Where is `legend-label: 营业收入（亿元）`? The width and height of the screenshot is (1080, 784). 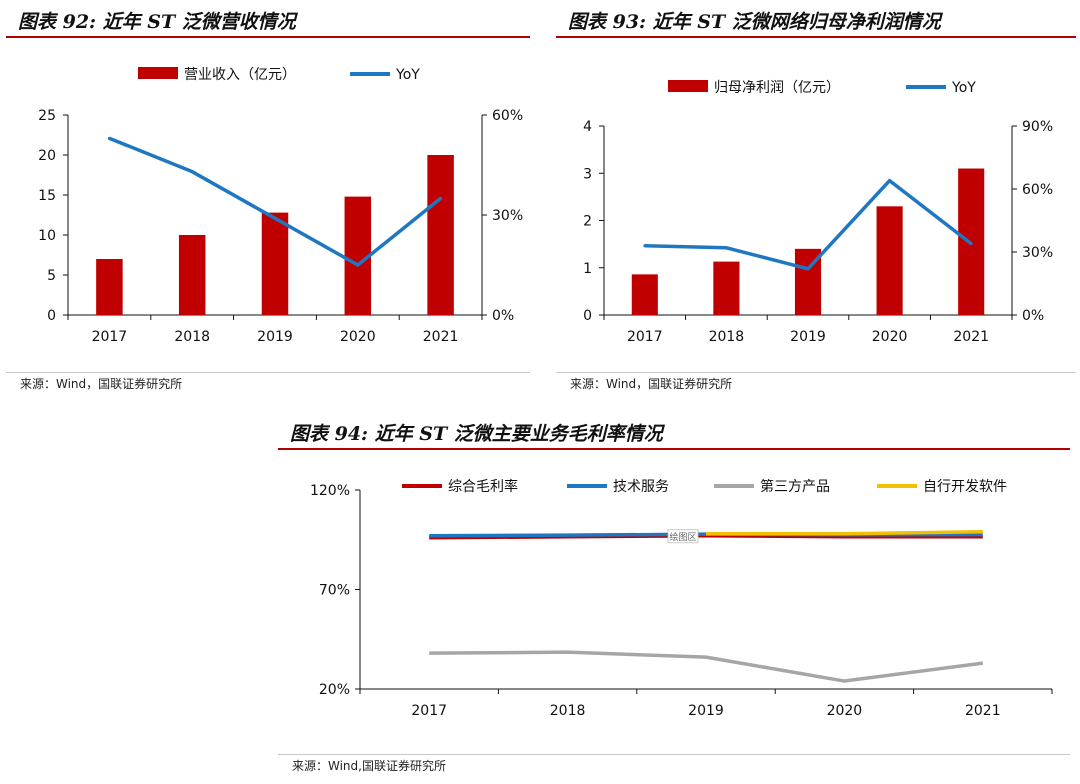 legend-label: 营业收入（亿元） is located at coordinates (240, 75).